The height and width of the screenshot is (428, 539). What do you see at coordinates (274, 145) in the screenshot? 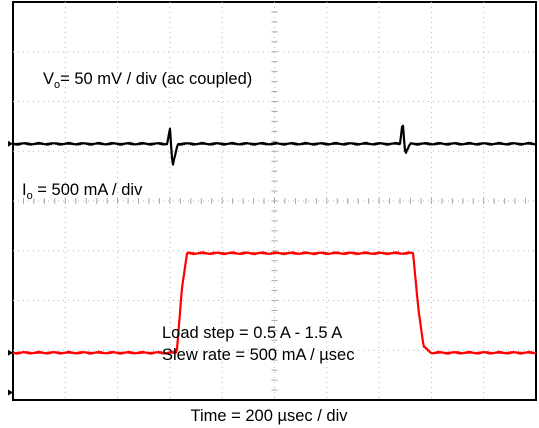
I see `vo-trace` at bounding box center [274, 145].